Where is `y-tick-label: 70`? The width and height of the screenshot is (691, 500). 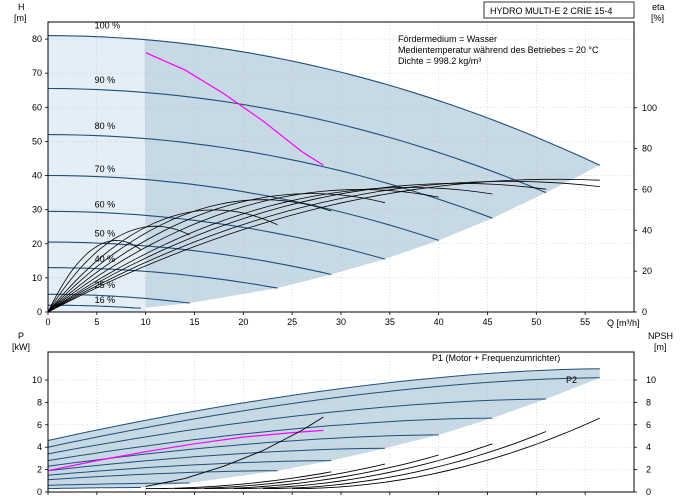 y-tick-label: 70 is located at coordinates (37, 73).